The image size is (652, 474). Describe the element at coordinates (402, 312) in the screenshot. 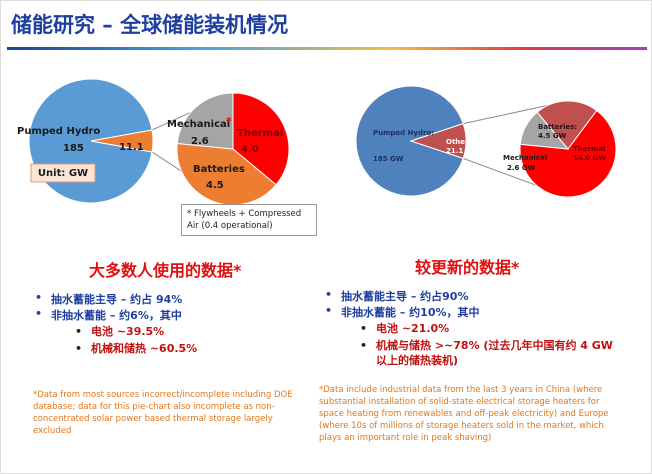

I see `bullet: 非抽水蓄能 – 约10%，其中` at that location.